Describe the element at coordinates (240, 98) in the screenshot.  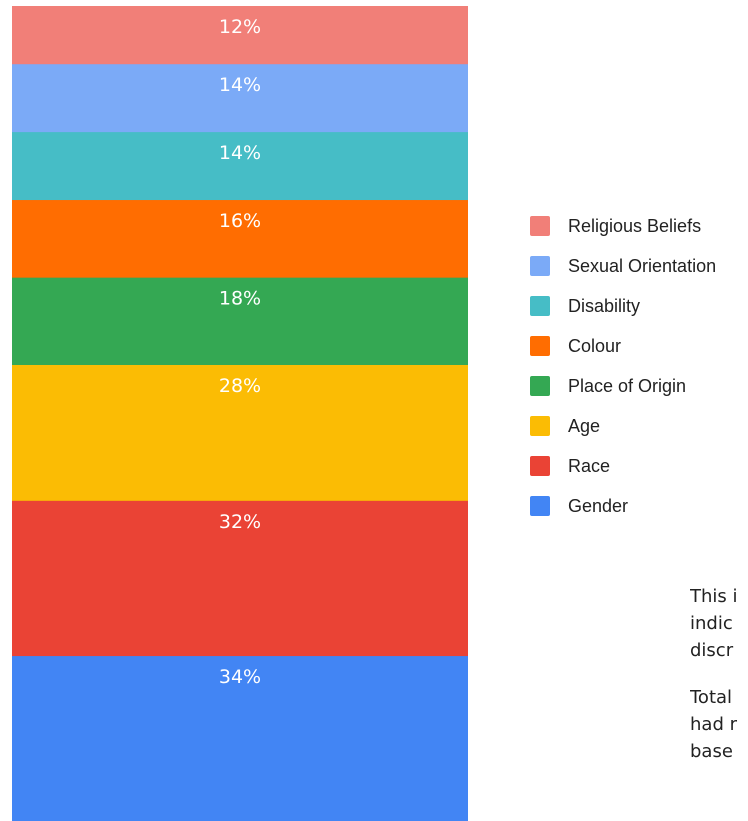
I see `bar-segment-sexual-orientation` at that location.